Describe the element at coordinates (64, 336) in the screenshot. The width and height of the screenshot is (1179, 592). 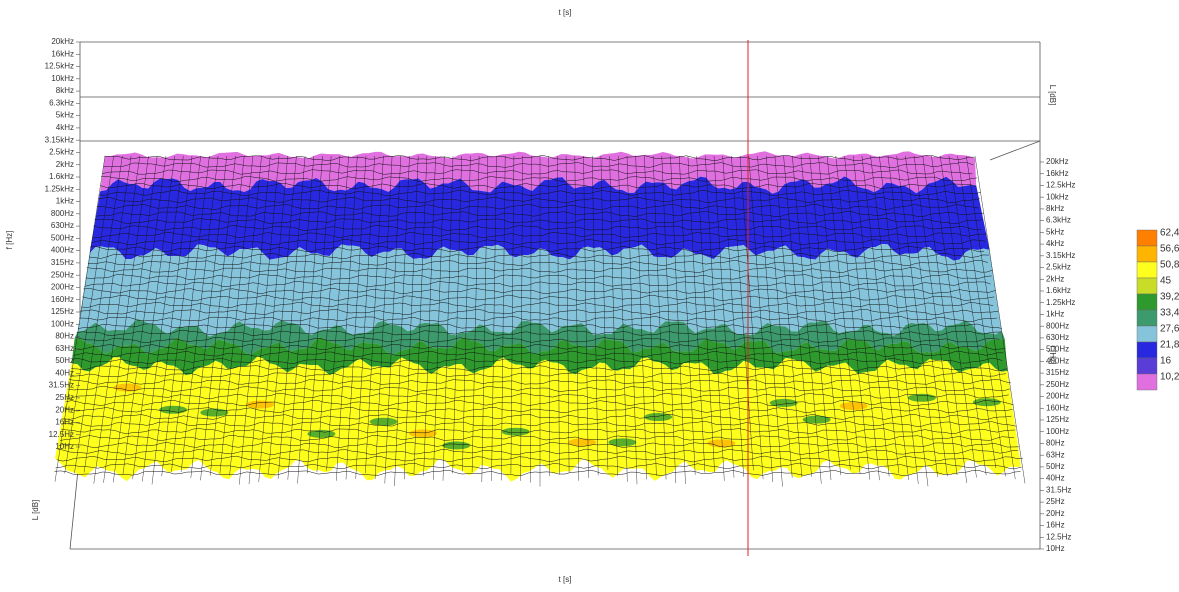
I see `y-tick-label: 80Hz` at that location.